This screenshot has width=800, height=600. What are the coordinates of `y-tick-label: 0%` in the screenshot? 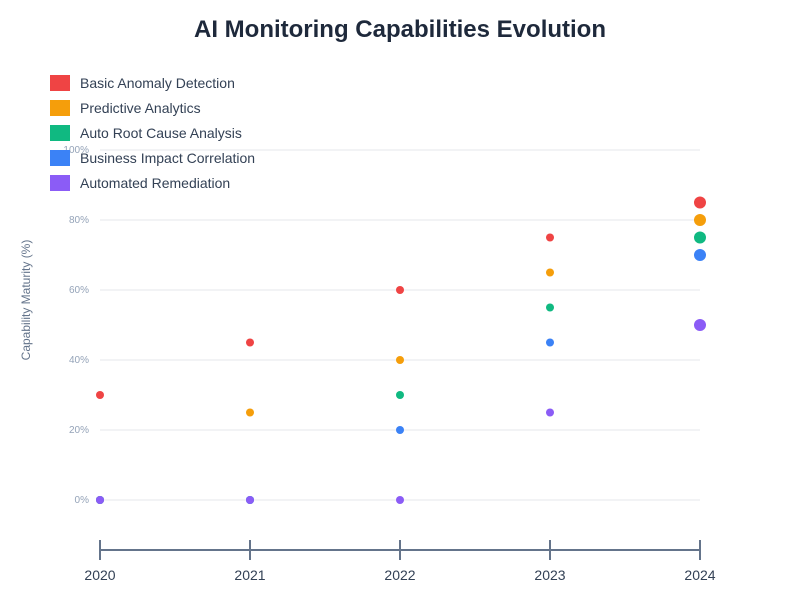 It's located at (82, 500).